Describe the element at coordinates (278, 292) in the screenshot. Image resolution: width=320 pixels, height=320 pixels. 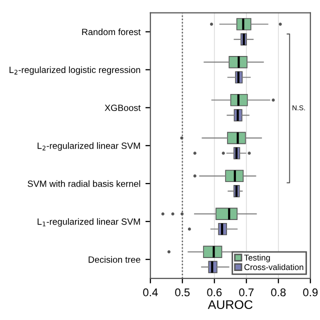
I see `x-tick-label: 0.8` at that location.